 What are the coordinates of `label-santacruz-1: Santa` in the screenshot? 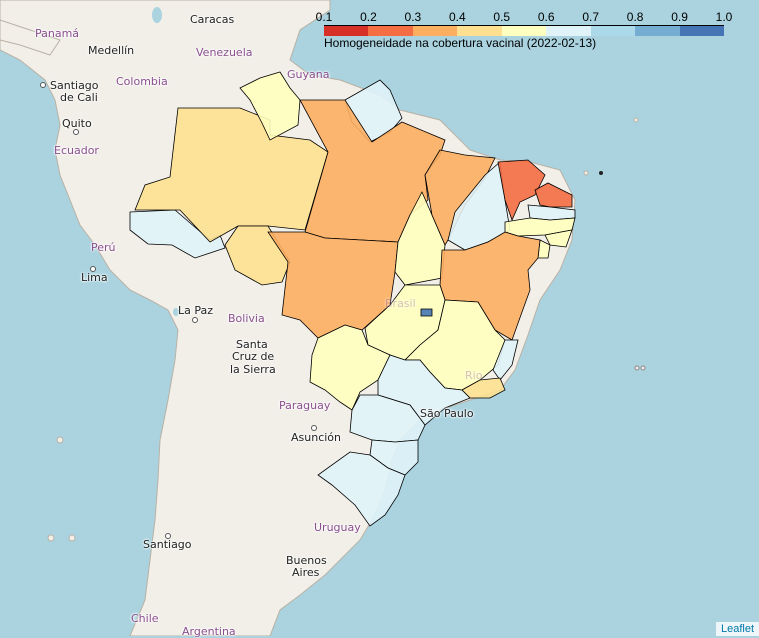 It's located at (252, 344).